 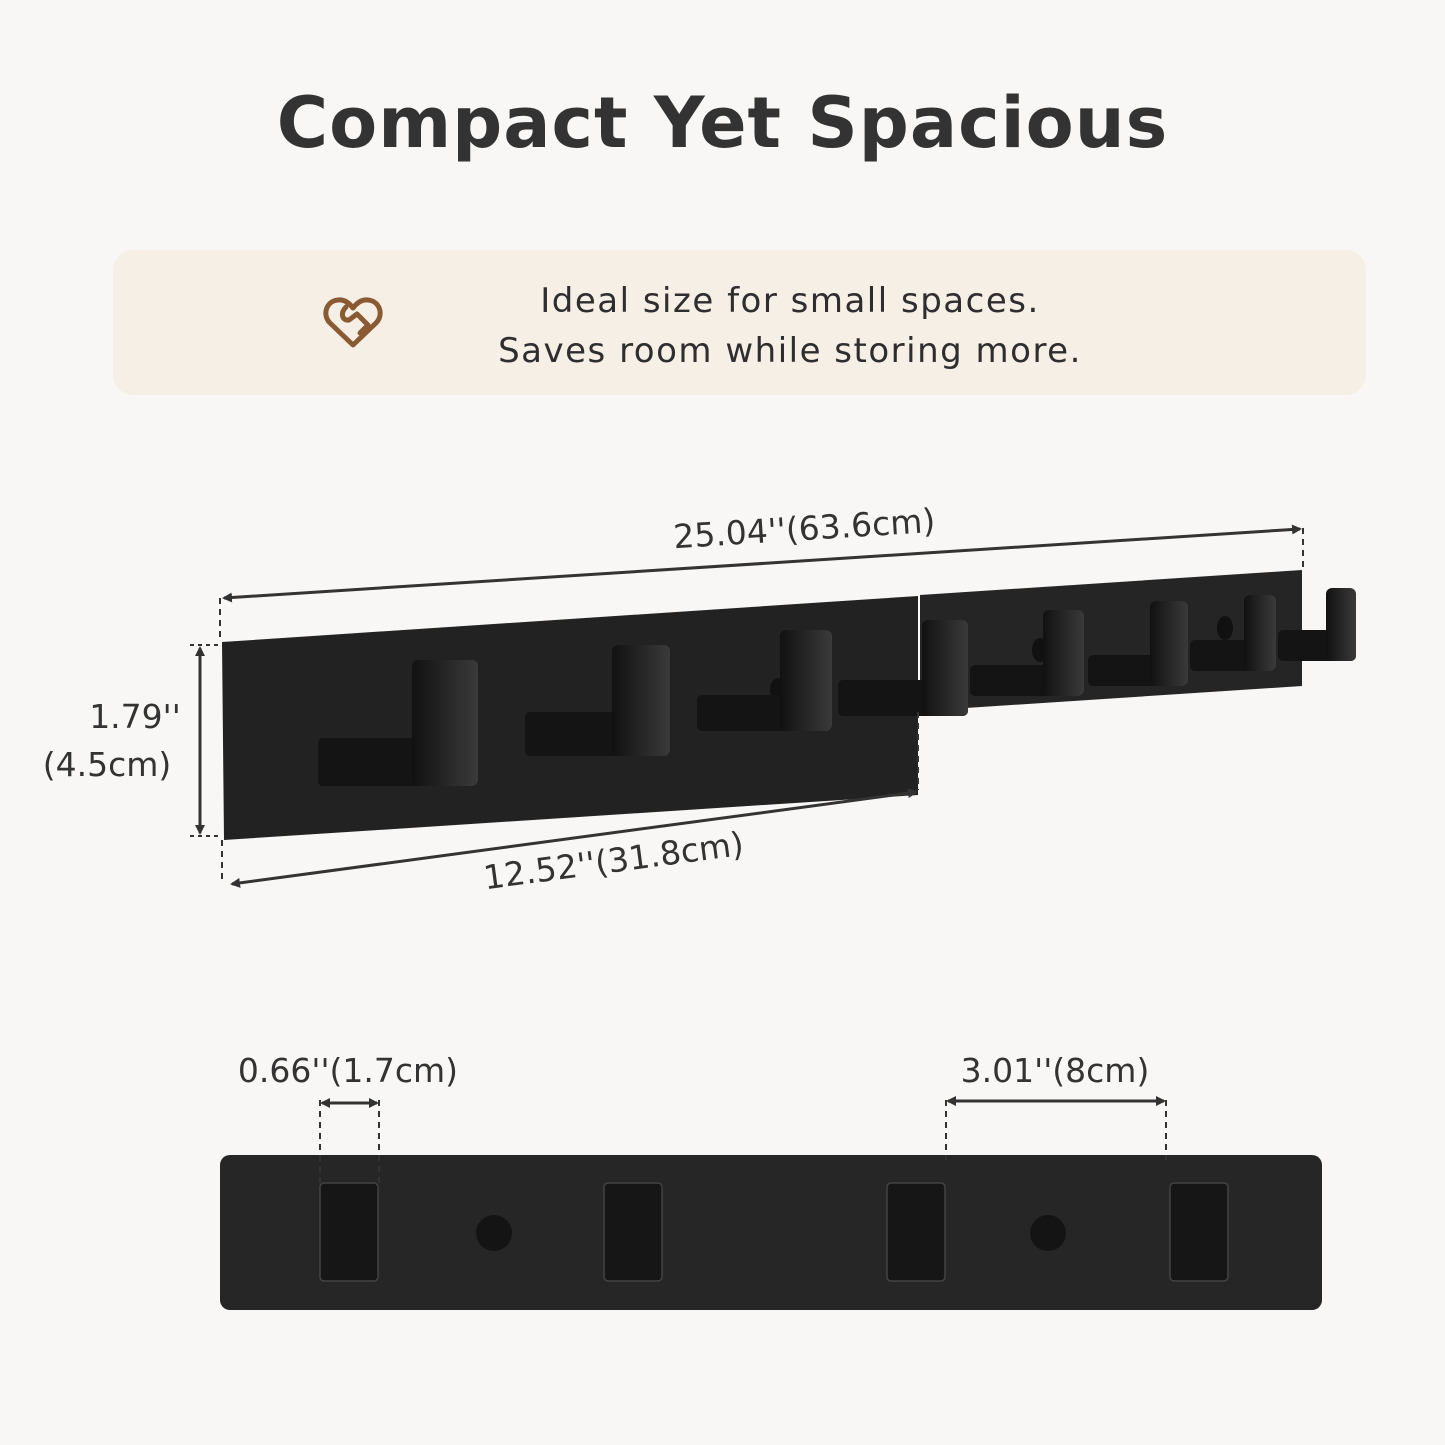 What do you see at coordinates (790, 301) in the screenshot?
I see `banner-line-1: Ideal size for small spaces.` at bounding box center [790, 301].